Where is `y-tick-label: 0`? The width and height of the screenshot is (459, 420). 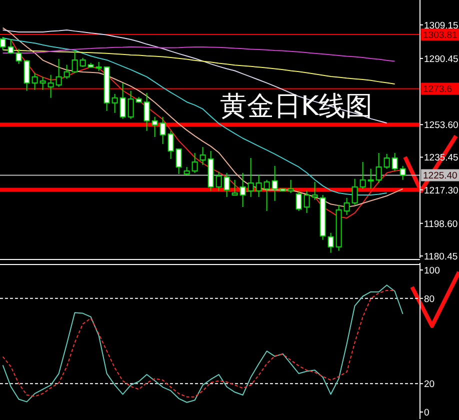
y-tick-label: 0 is located at coordinates (427, 413).